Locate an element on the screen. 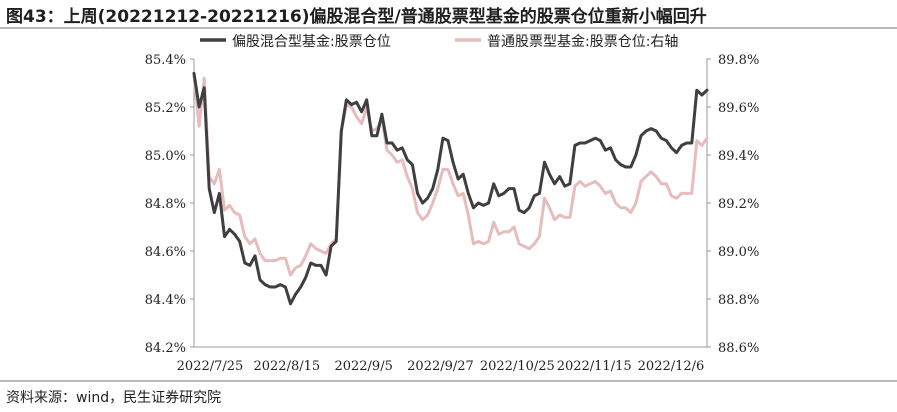  left-tick-label: 85.2% is located at coordinates (165, 108).